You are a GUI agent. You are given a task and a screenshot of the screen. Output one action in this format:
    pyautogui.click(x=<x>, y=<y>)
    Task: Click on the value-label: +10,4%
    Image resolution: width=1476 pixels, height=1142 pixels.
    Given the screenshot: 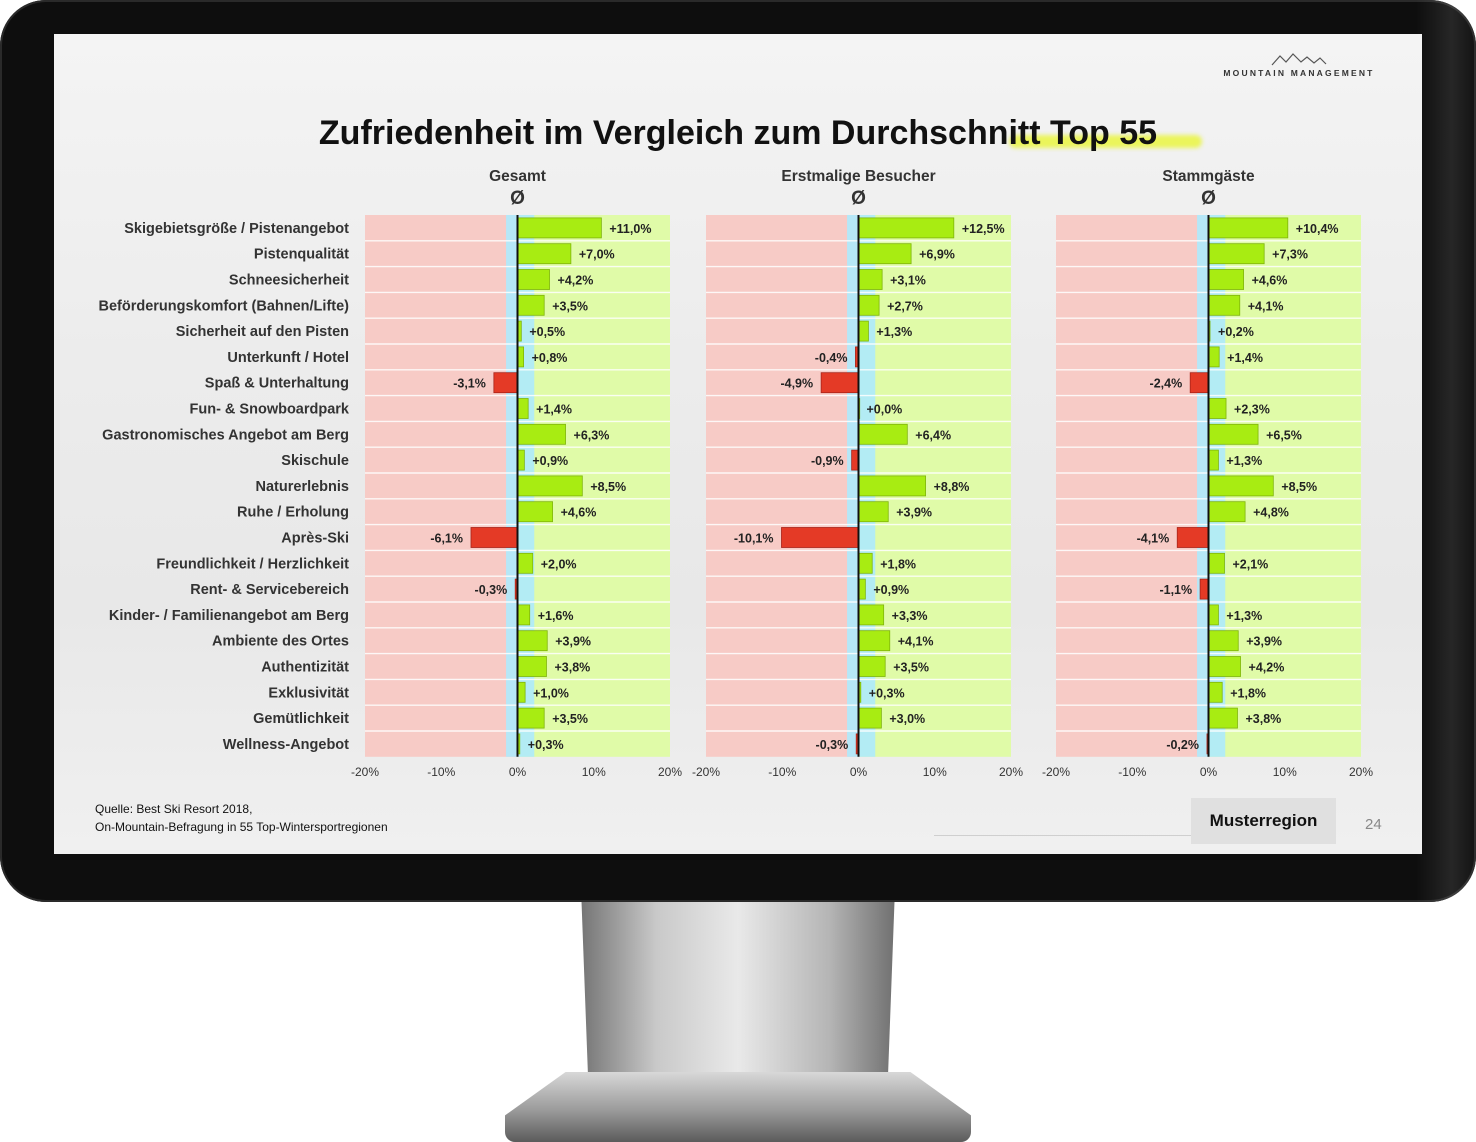 What is the action you would take?
    pyautogui.click(x=1317, y=229)
    